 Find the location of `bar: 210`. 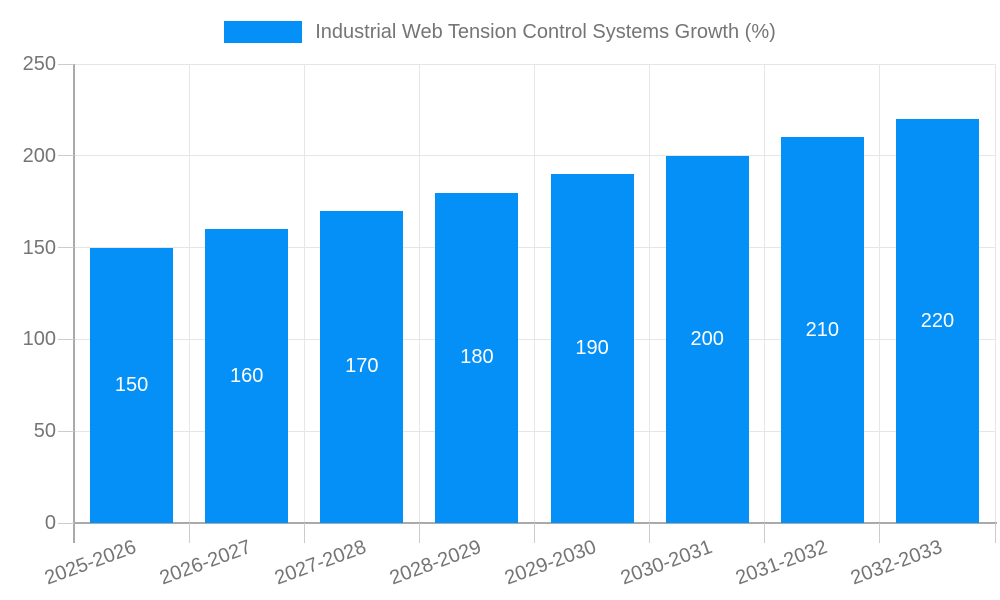

bar: 210 is located at coordinates (822, 330).